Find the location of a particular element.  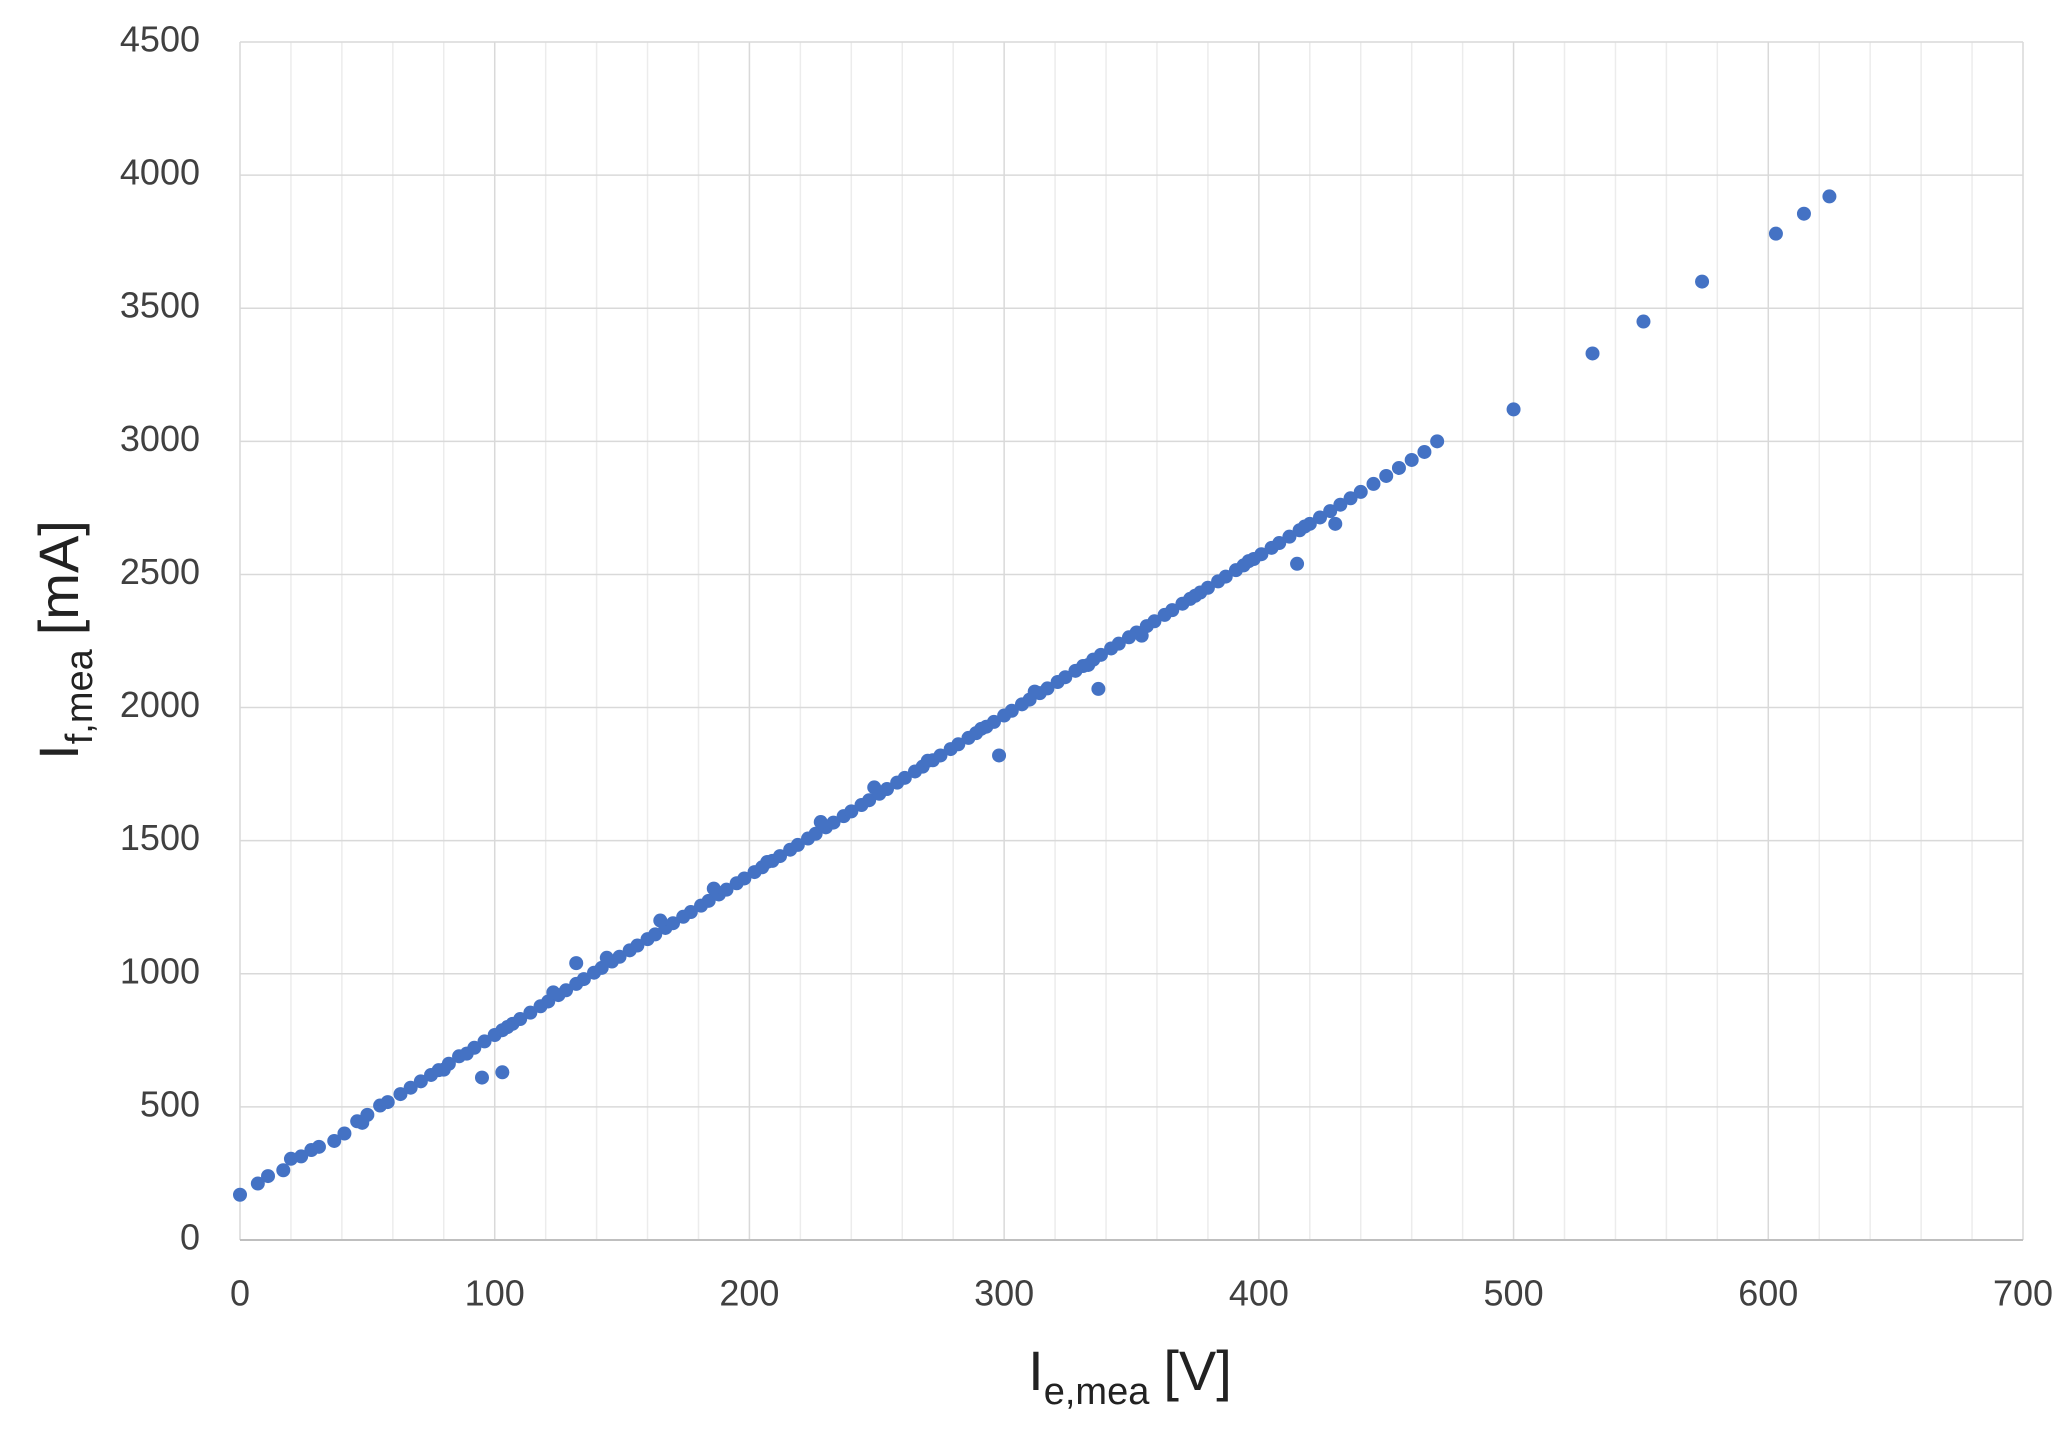

y-title-sub: f,mea is located at coordinates (80, 696).